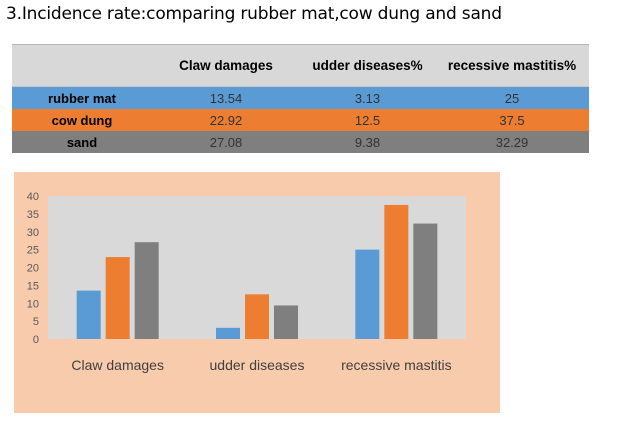  Describe the element at coordinates (82, 98) in the screenshot. I see `table-row-label: rubber mat` at that location.